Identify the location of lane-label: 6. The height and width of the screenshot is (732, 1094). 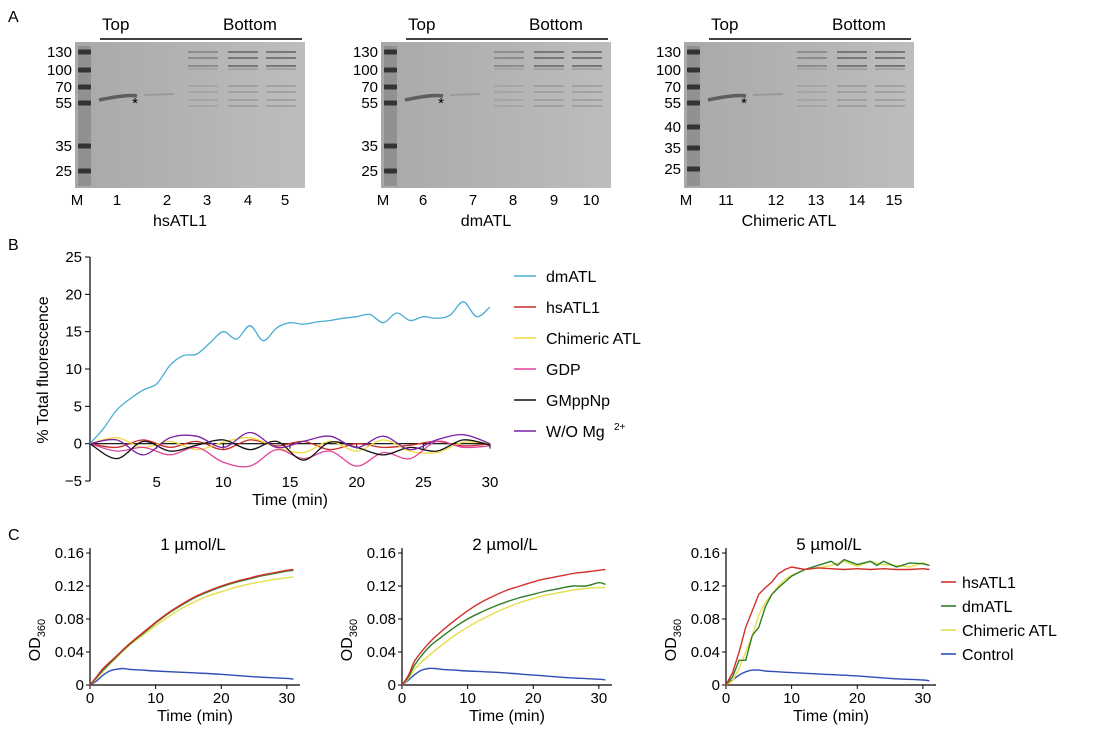
(423, 200).